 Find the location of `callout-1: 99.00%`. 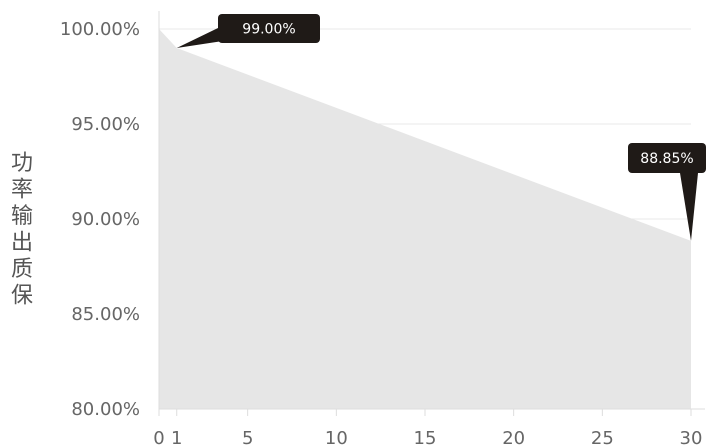

callout-1: 99.00% is located at coordinates (248, 31).